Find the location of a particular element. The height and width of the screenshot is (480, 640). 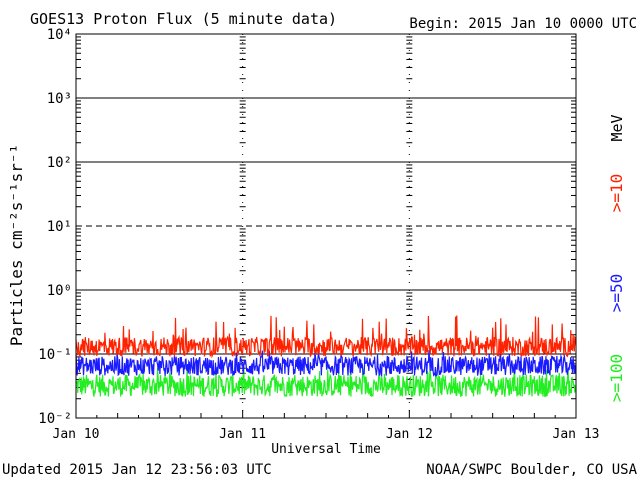

y-tick-label: 10¹ is located at coordinates (59, 227).